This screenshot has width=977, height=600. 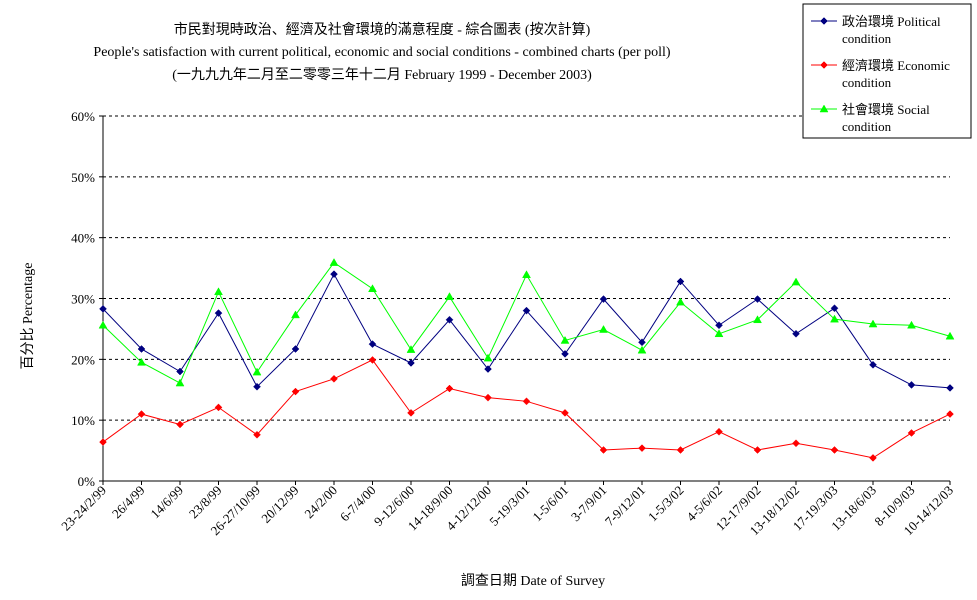 What do you see at coordinates (666, 504) in the screenshot?
I see `x-tick-label: 1-5/3/02` at bounding box center [666, 504].